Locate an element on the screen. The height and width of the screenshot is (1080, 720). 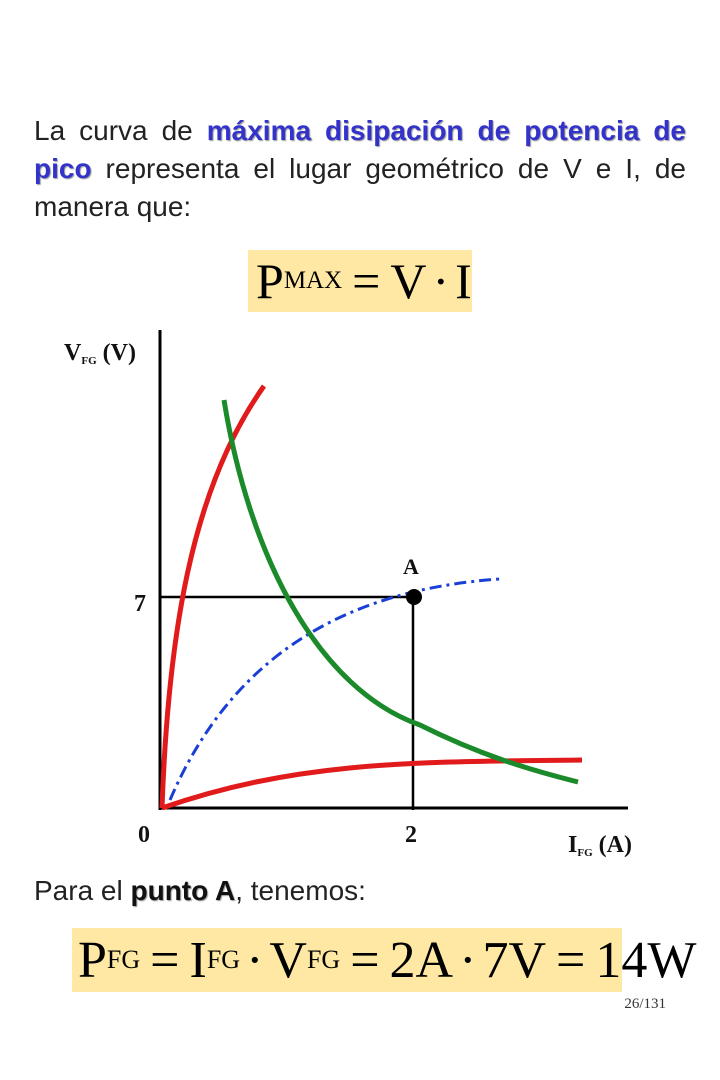
point-a-paragraph: Para el punto A, tenemos: is located at coordinates (200, 891).